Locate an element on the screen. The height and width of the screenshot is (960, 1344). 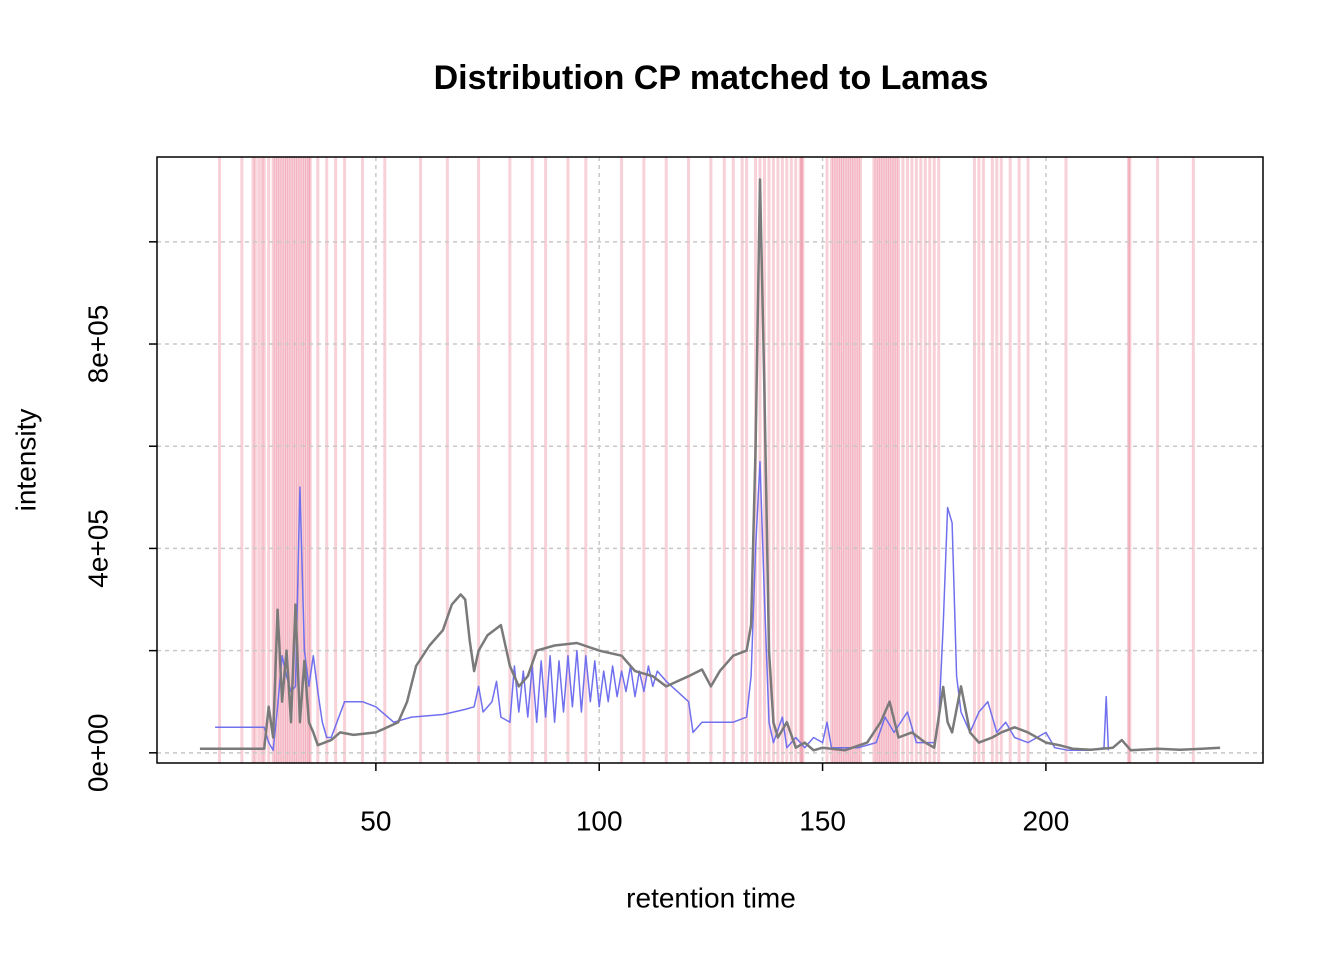
x-tick-label: 50 is located at coordinates (375, 820).